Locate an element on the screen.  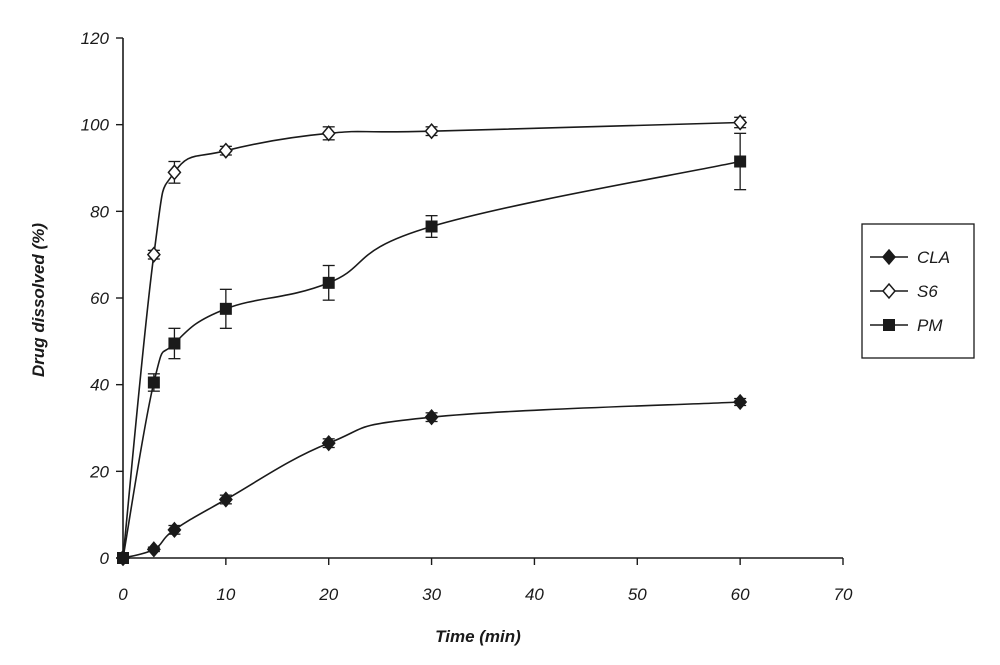
legend-label-s6: S6 is located at coordinates (927, 291).